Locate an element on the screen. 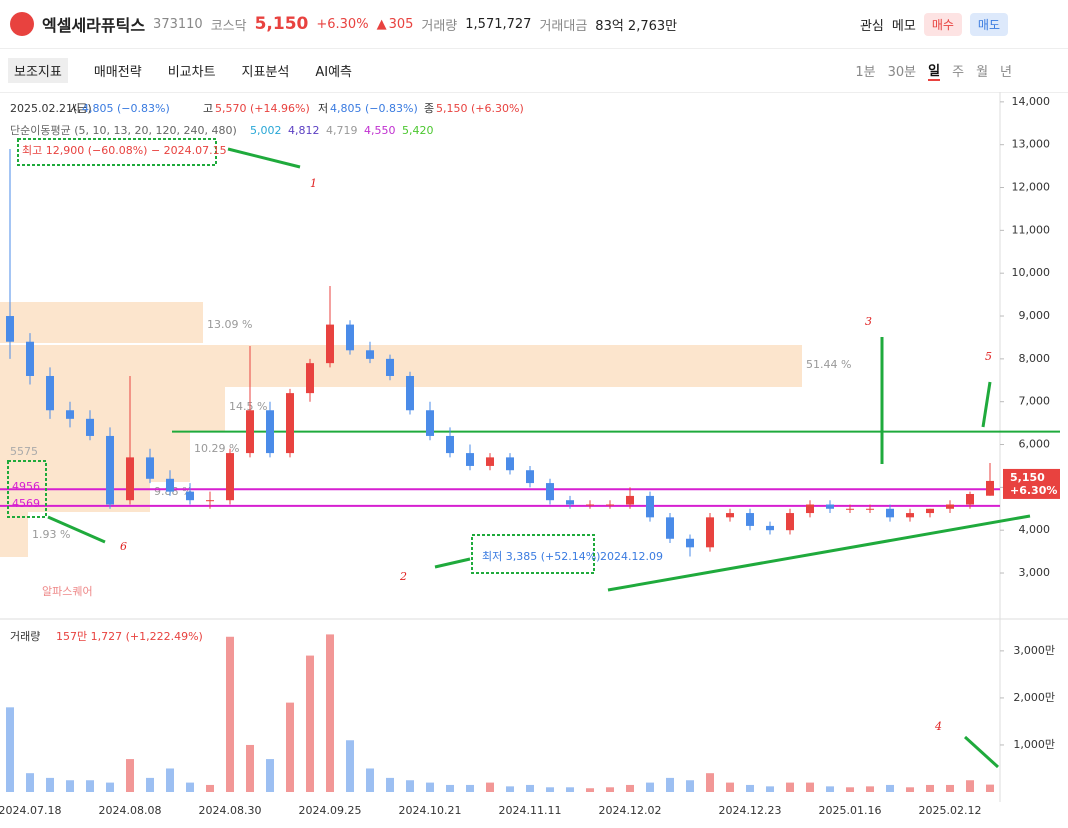 The image size is (1068, 828). x-tick-label: 2024.10.21 is located at coordinates (430, 810).